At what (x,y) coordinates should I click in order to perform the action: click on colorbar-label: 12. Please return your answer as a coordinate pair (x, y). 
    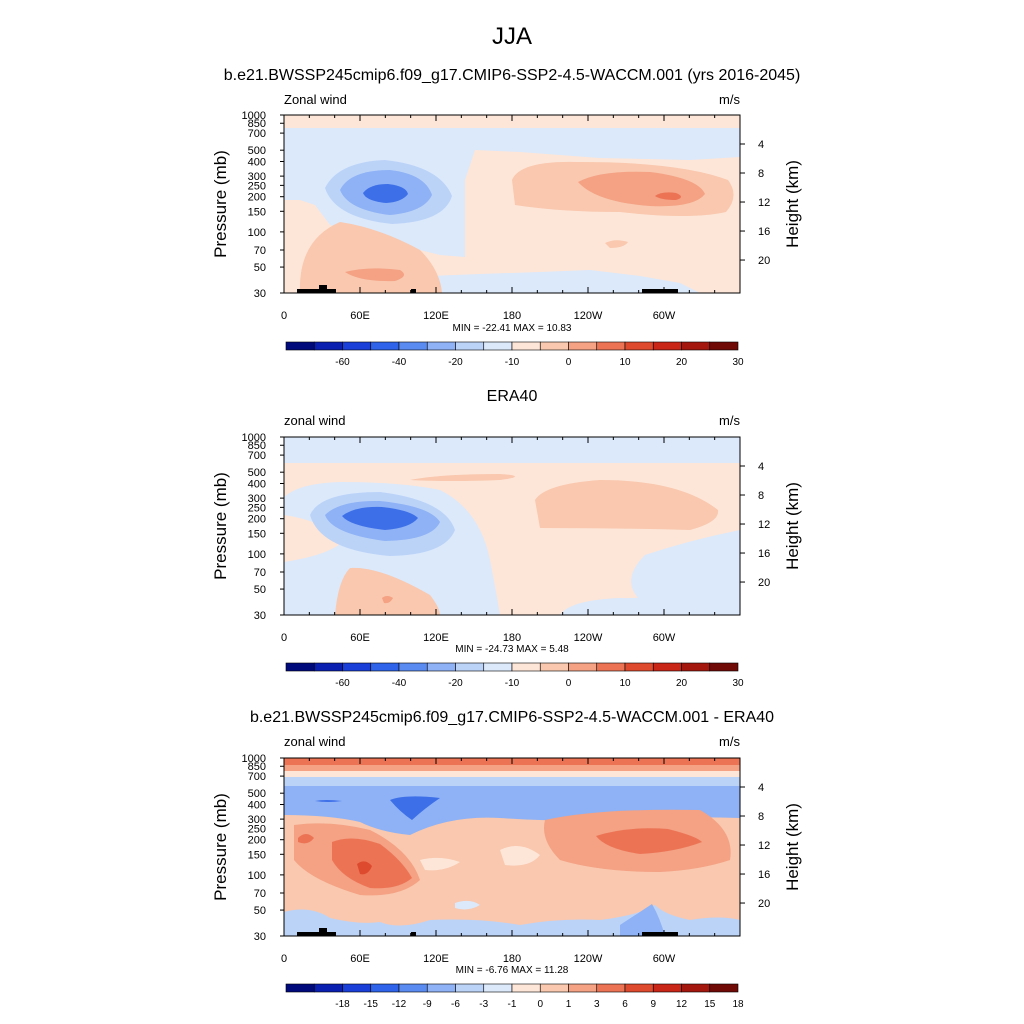
    Looking at the image, I should click on (682, 1004).